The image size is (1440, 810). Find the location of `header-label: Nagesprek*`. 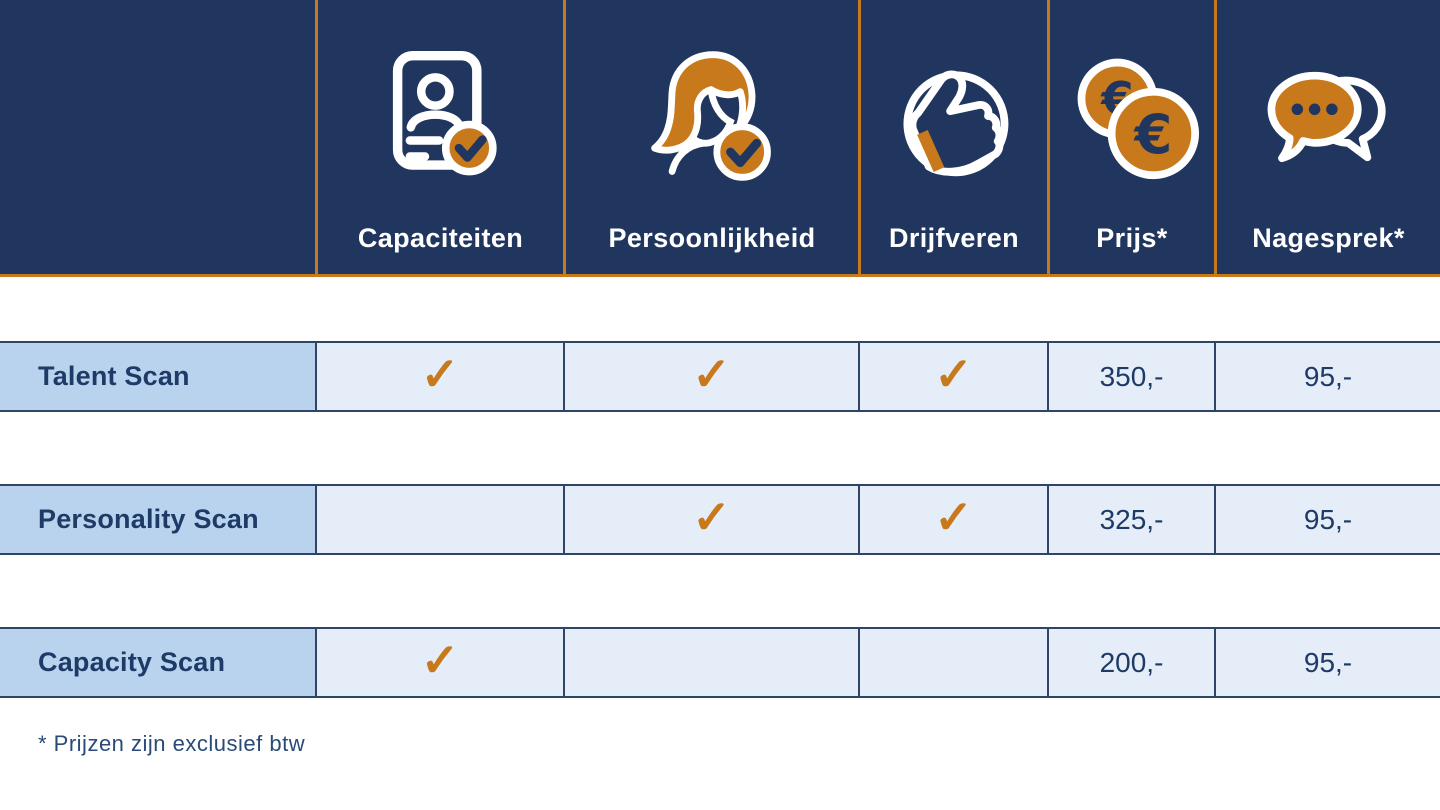

header-label: Nagesprek* is located at coordinates (1328, 238).